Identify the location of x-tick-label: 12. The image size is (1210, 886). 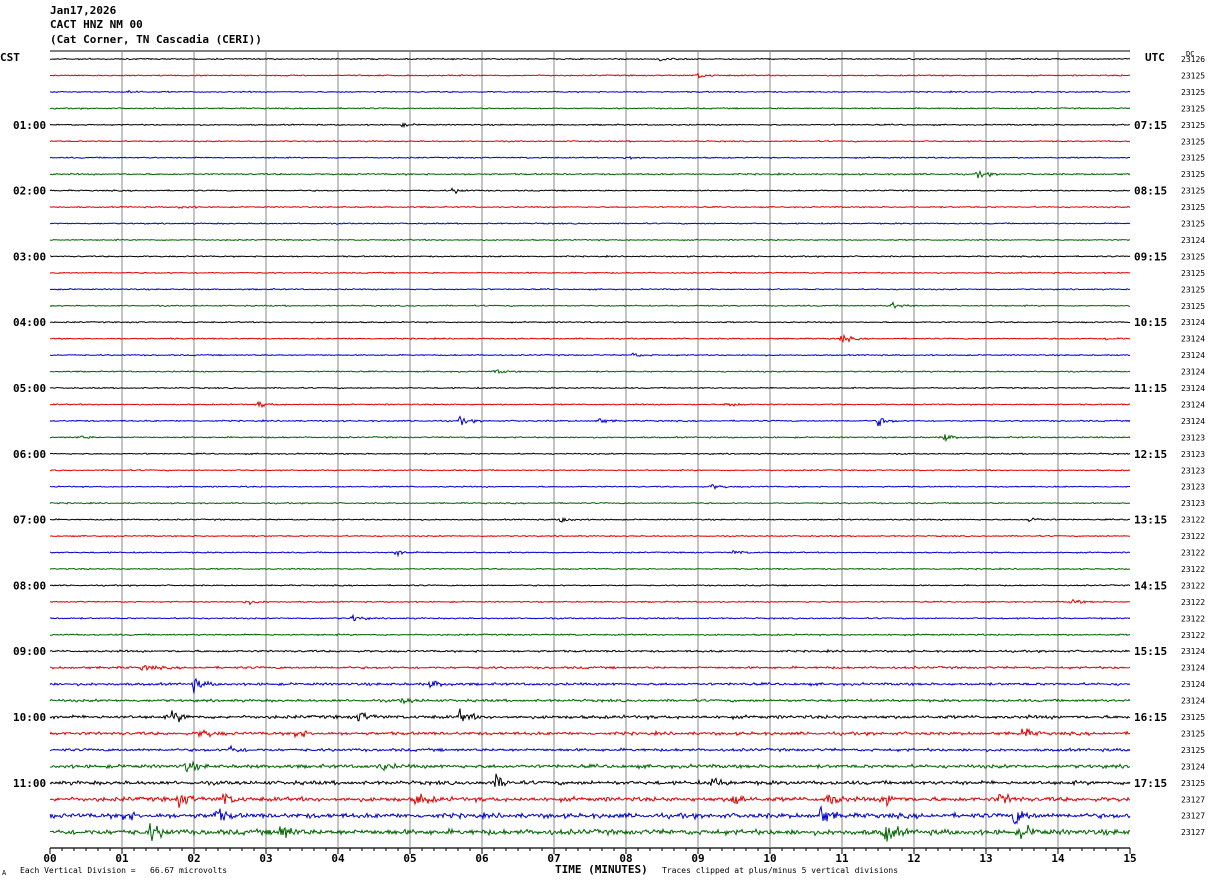
(913, 858).